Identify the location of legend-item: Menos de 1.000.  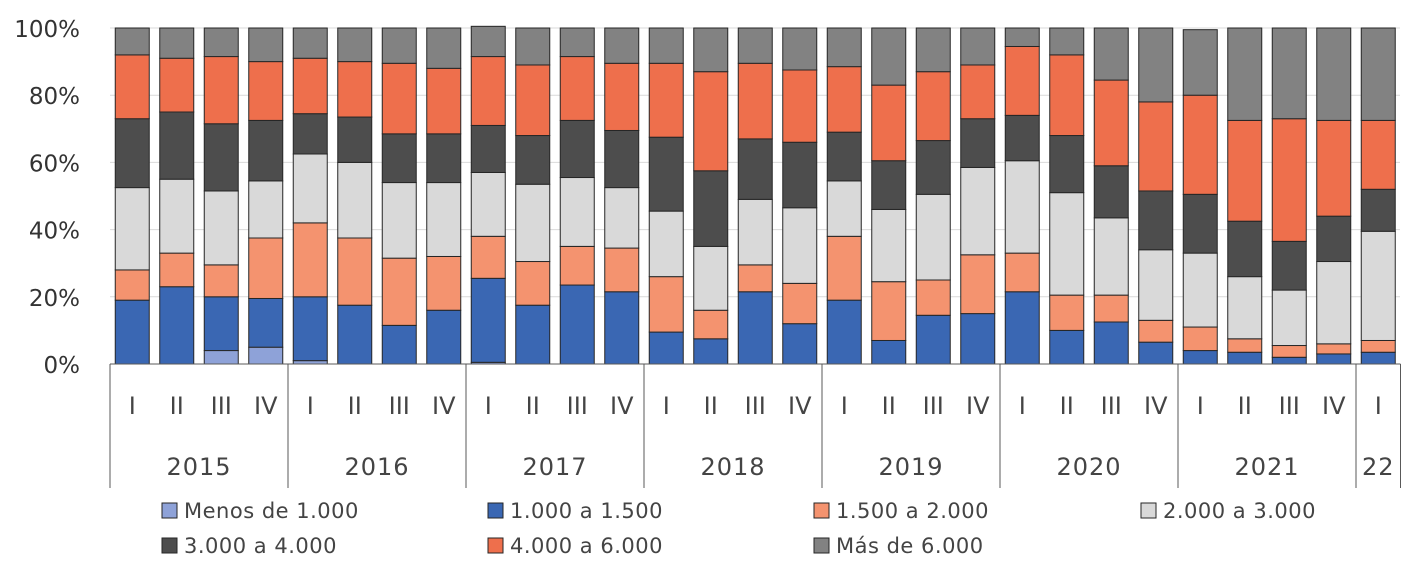
(259, 511).